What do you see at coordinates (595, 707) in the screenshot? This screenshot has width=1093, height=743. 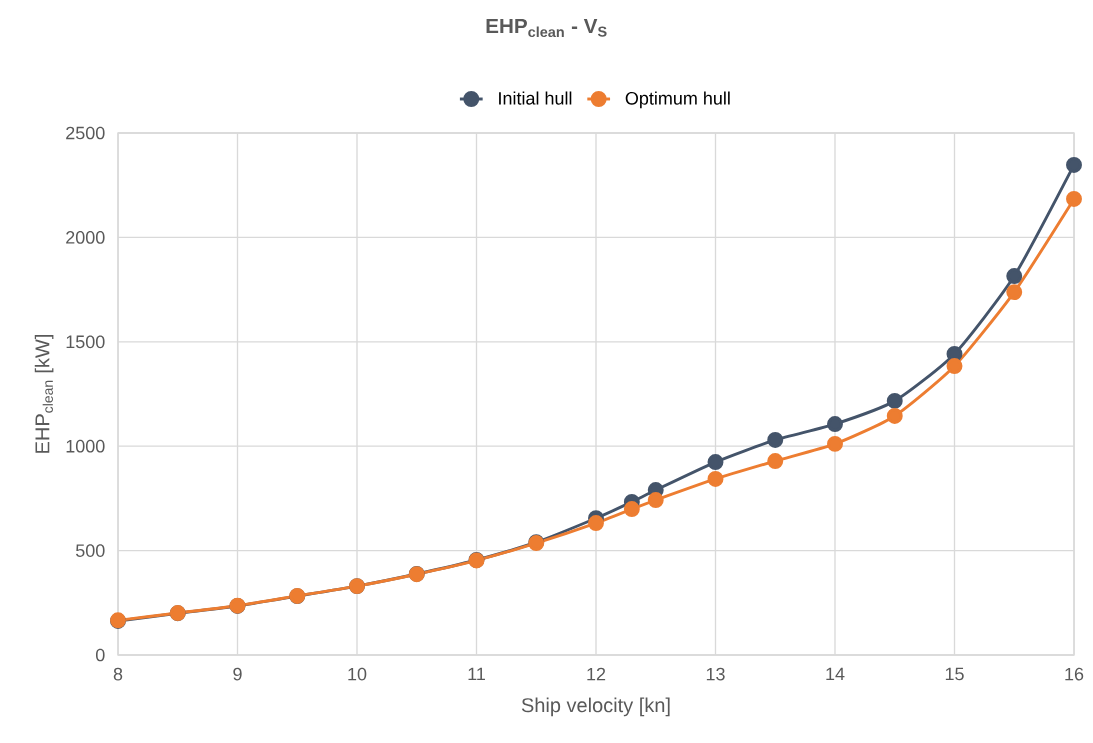 I see `x-axis-title: Ship velocity [kn]` at bounding box center [595, 707].